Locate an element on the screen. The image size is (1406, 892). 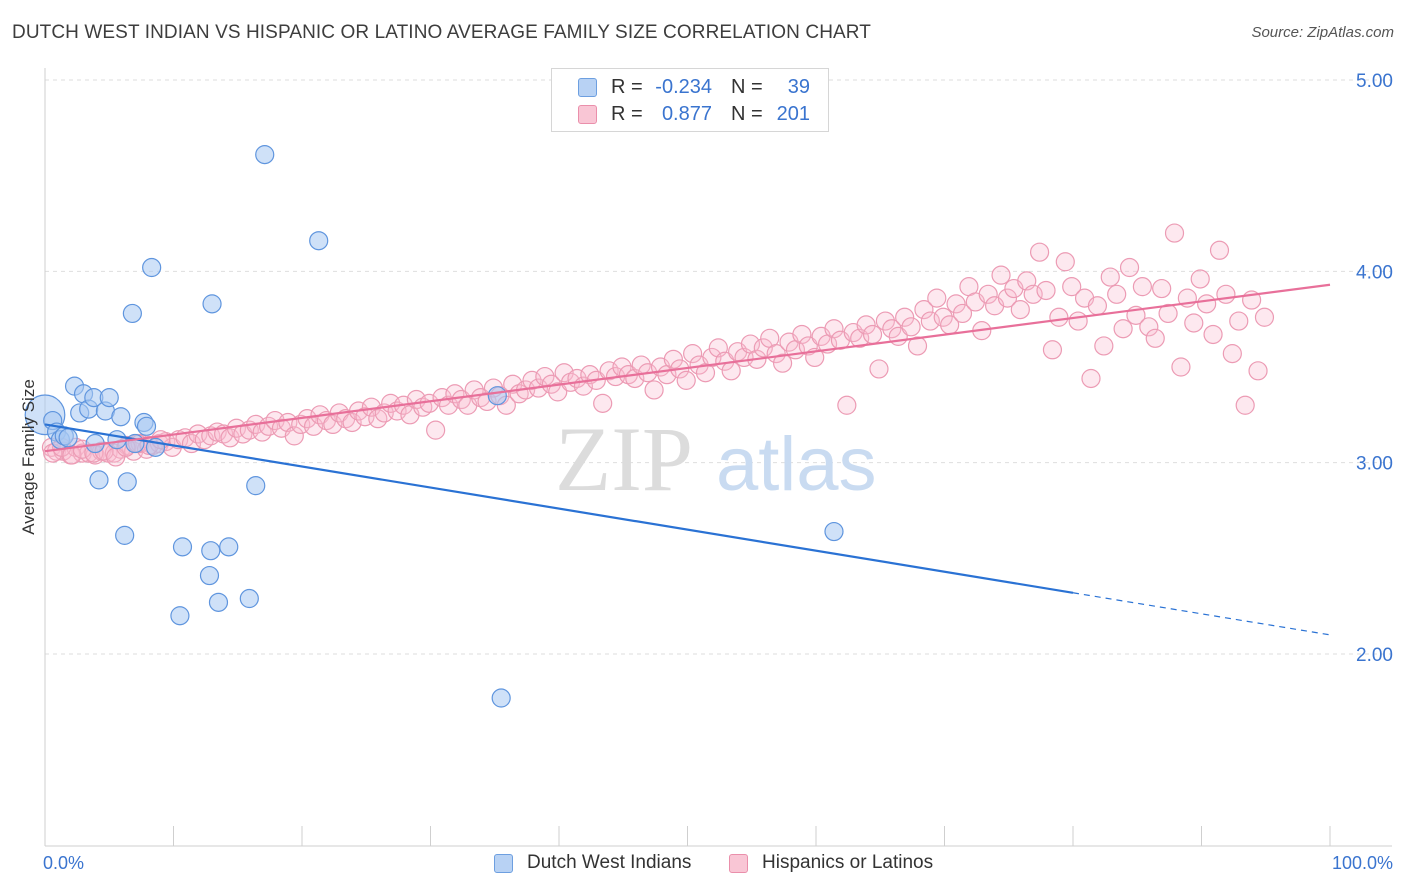
dutch-west-indian-trend-extension is located at coordinates (1201, 614).